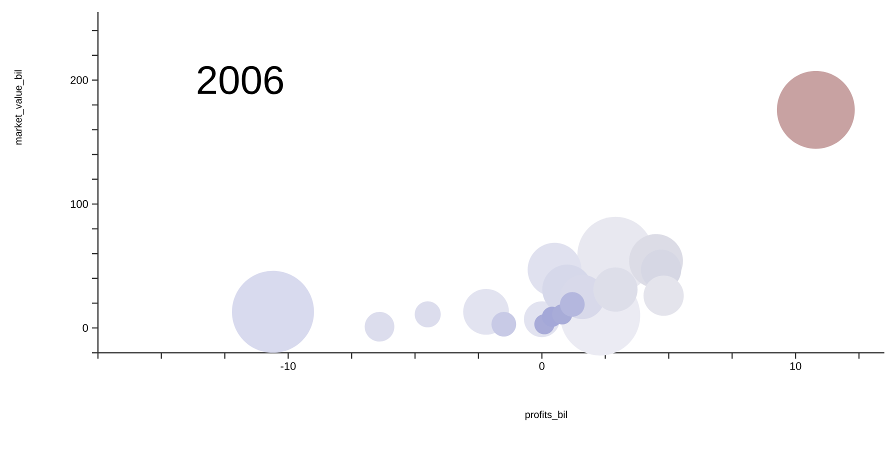  Describe the element at coordinates (546, 415) in the screenshot. I see `x-axis-title: profits_bil` at that location.